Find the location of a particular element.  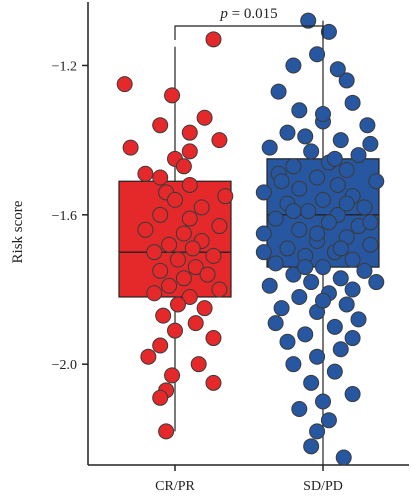

y-tick-label: −2.0 is located at coordinates (64, 365).